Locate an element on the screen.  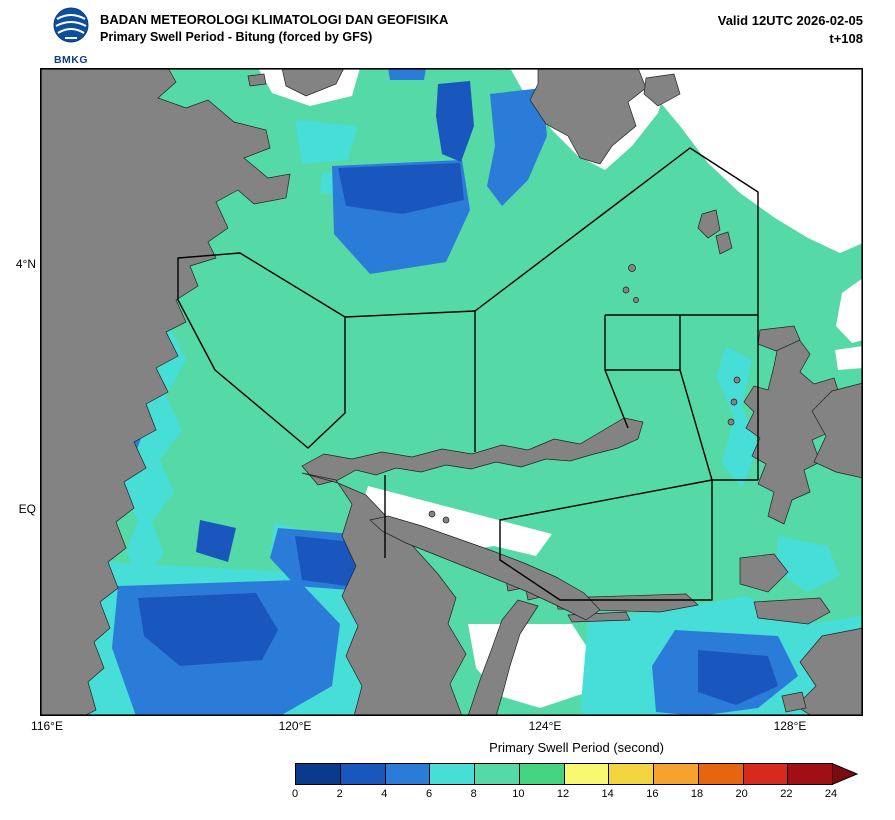
land-bottom-right is located at coordinates (829, 671).